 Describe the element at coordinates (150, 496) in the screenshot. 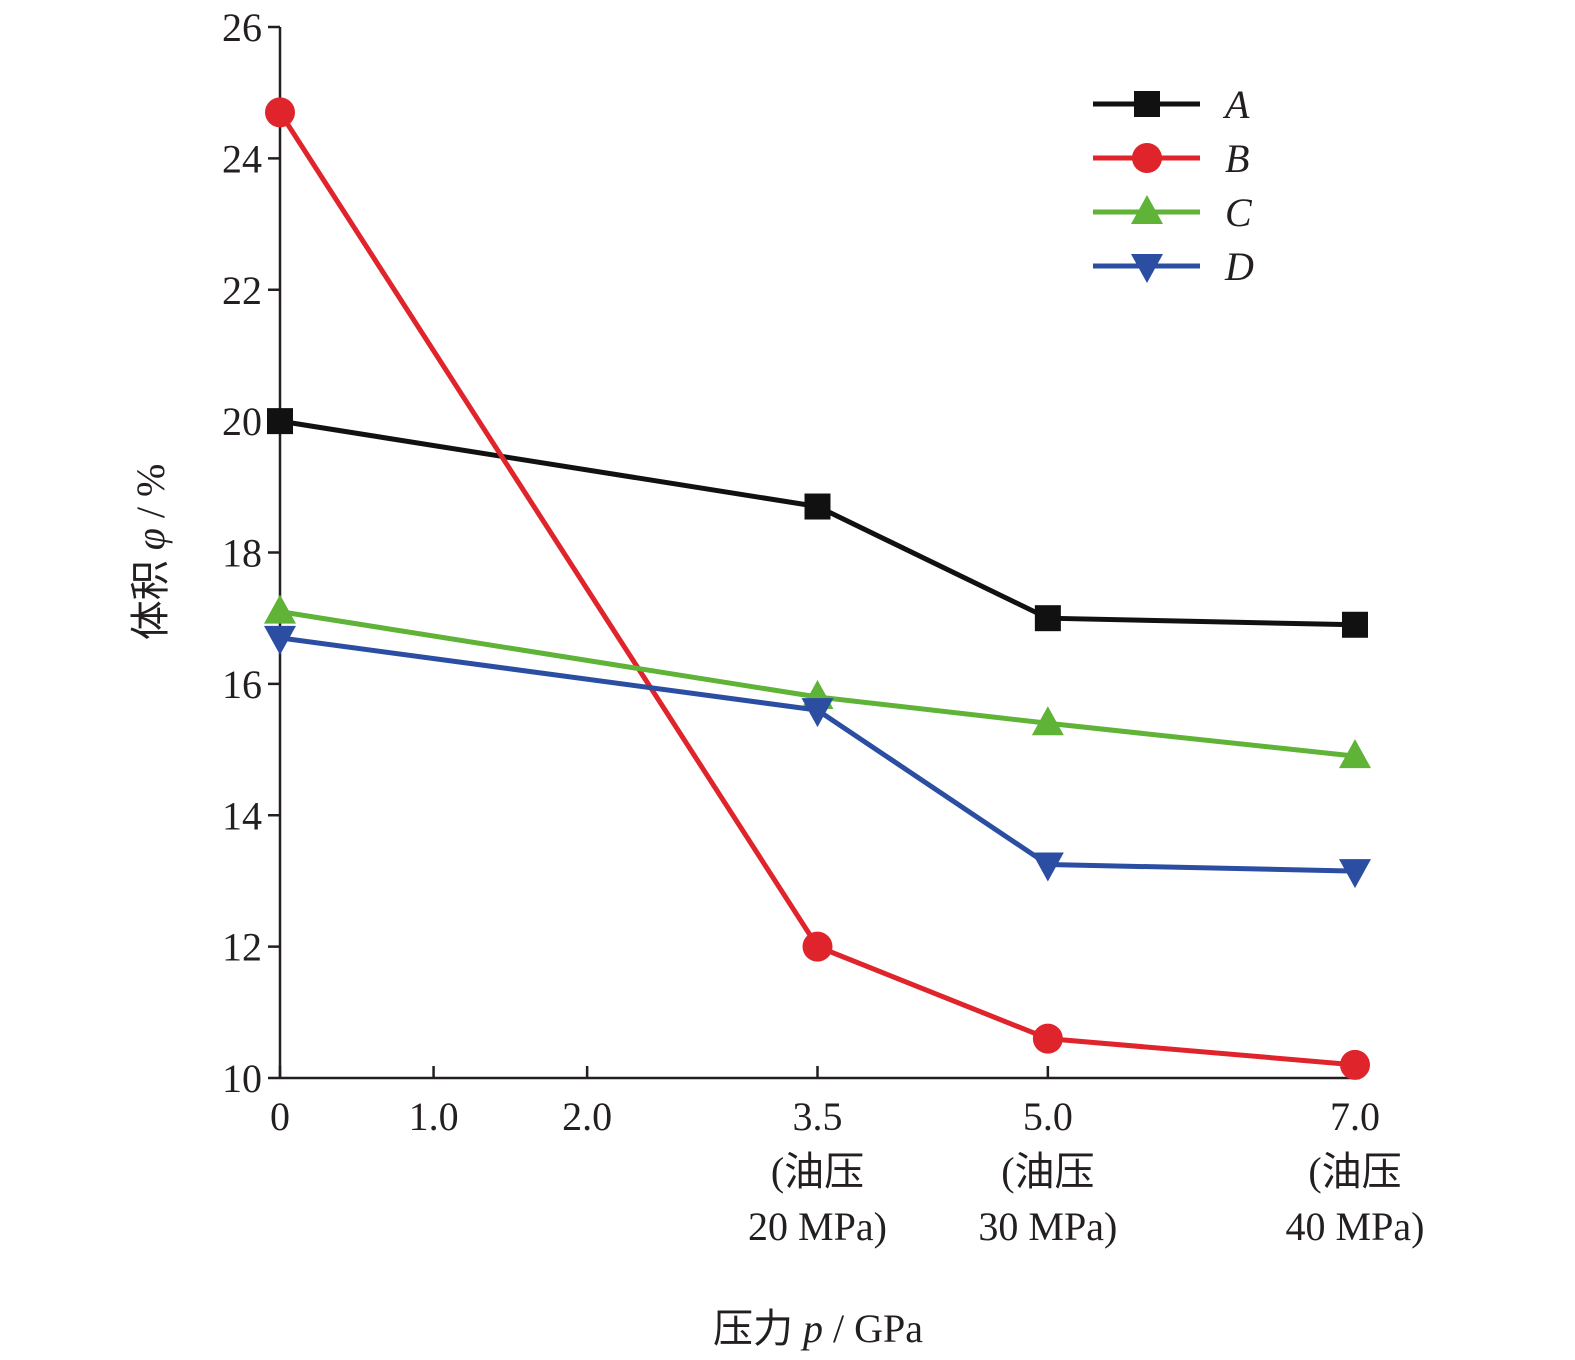

I see `y-axis-label-suffix: / %` at that location.